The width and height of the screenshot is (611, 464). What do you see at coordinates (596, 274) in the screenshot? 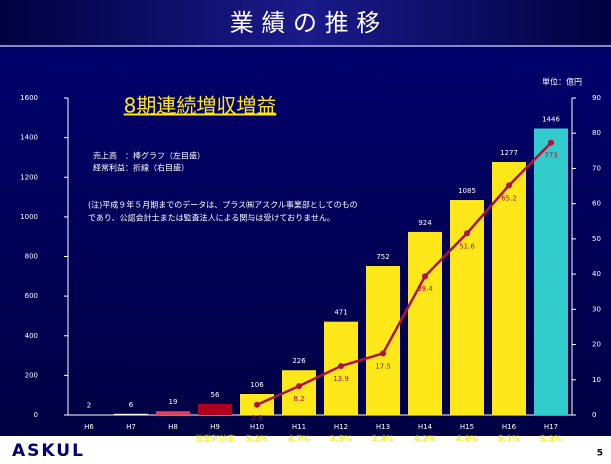
I see `y2-tick-label: 40` at bounding box center [596, 274].